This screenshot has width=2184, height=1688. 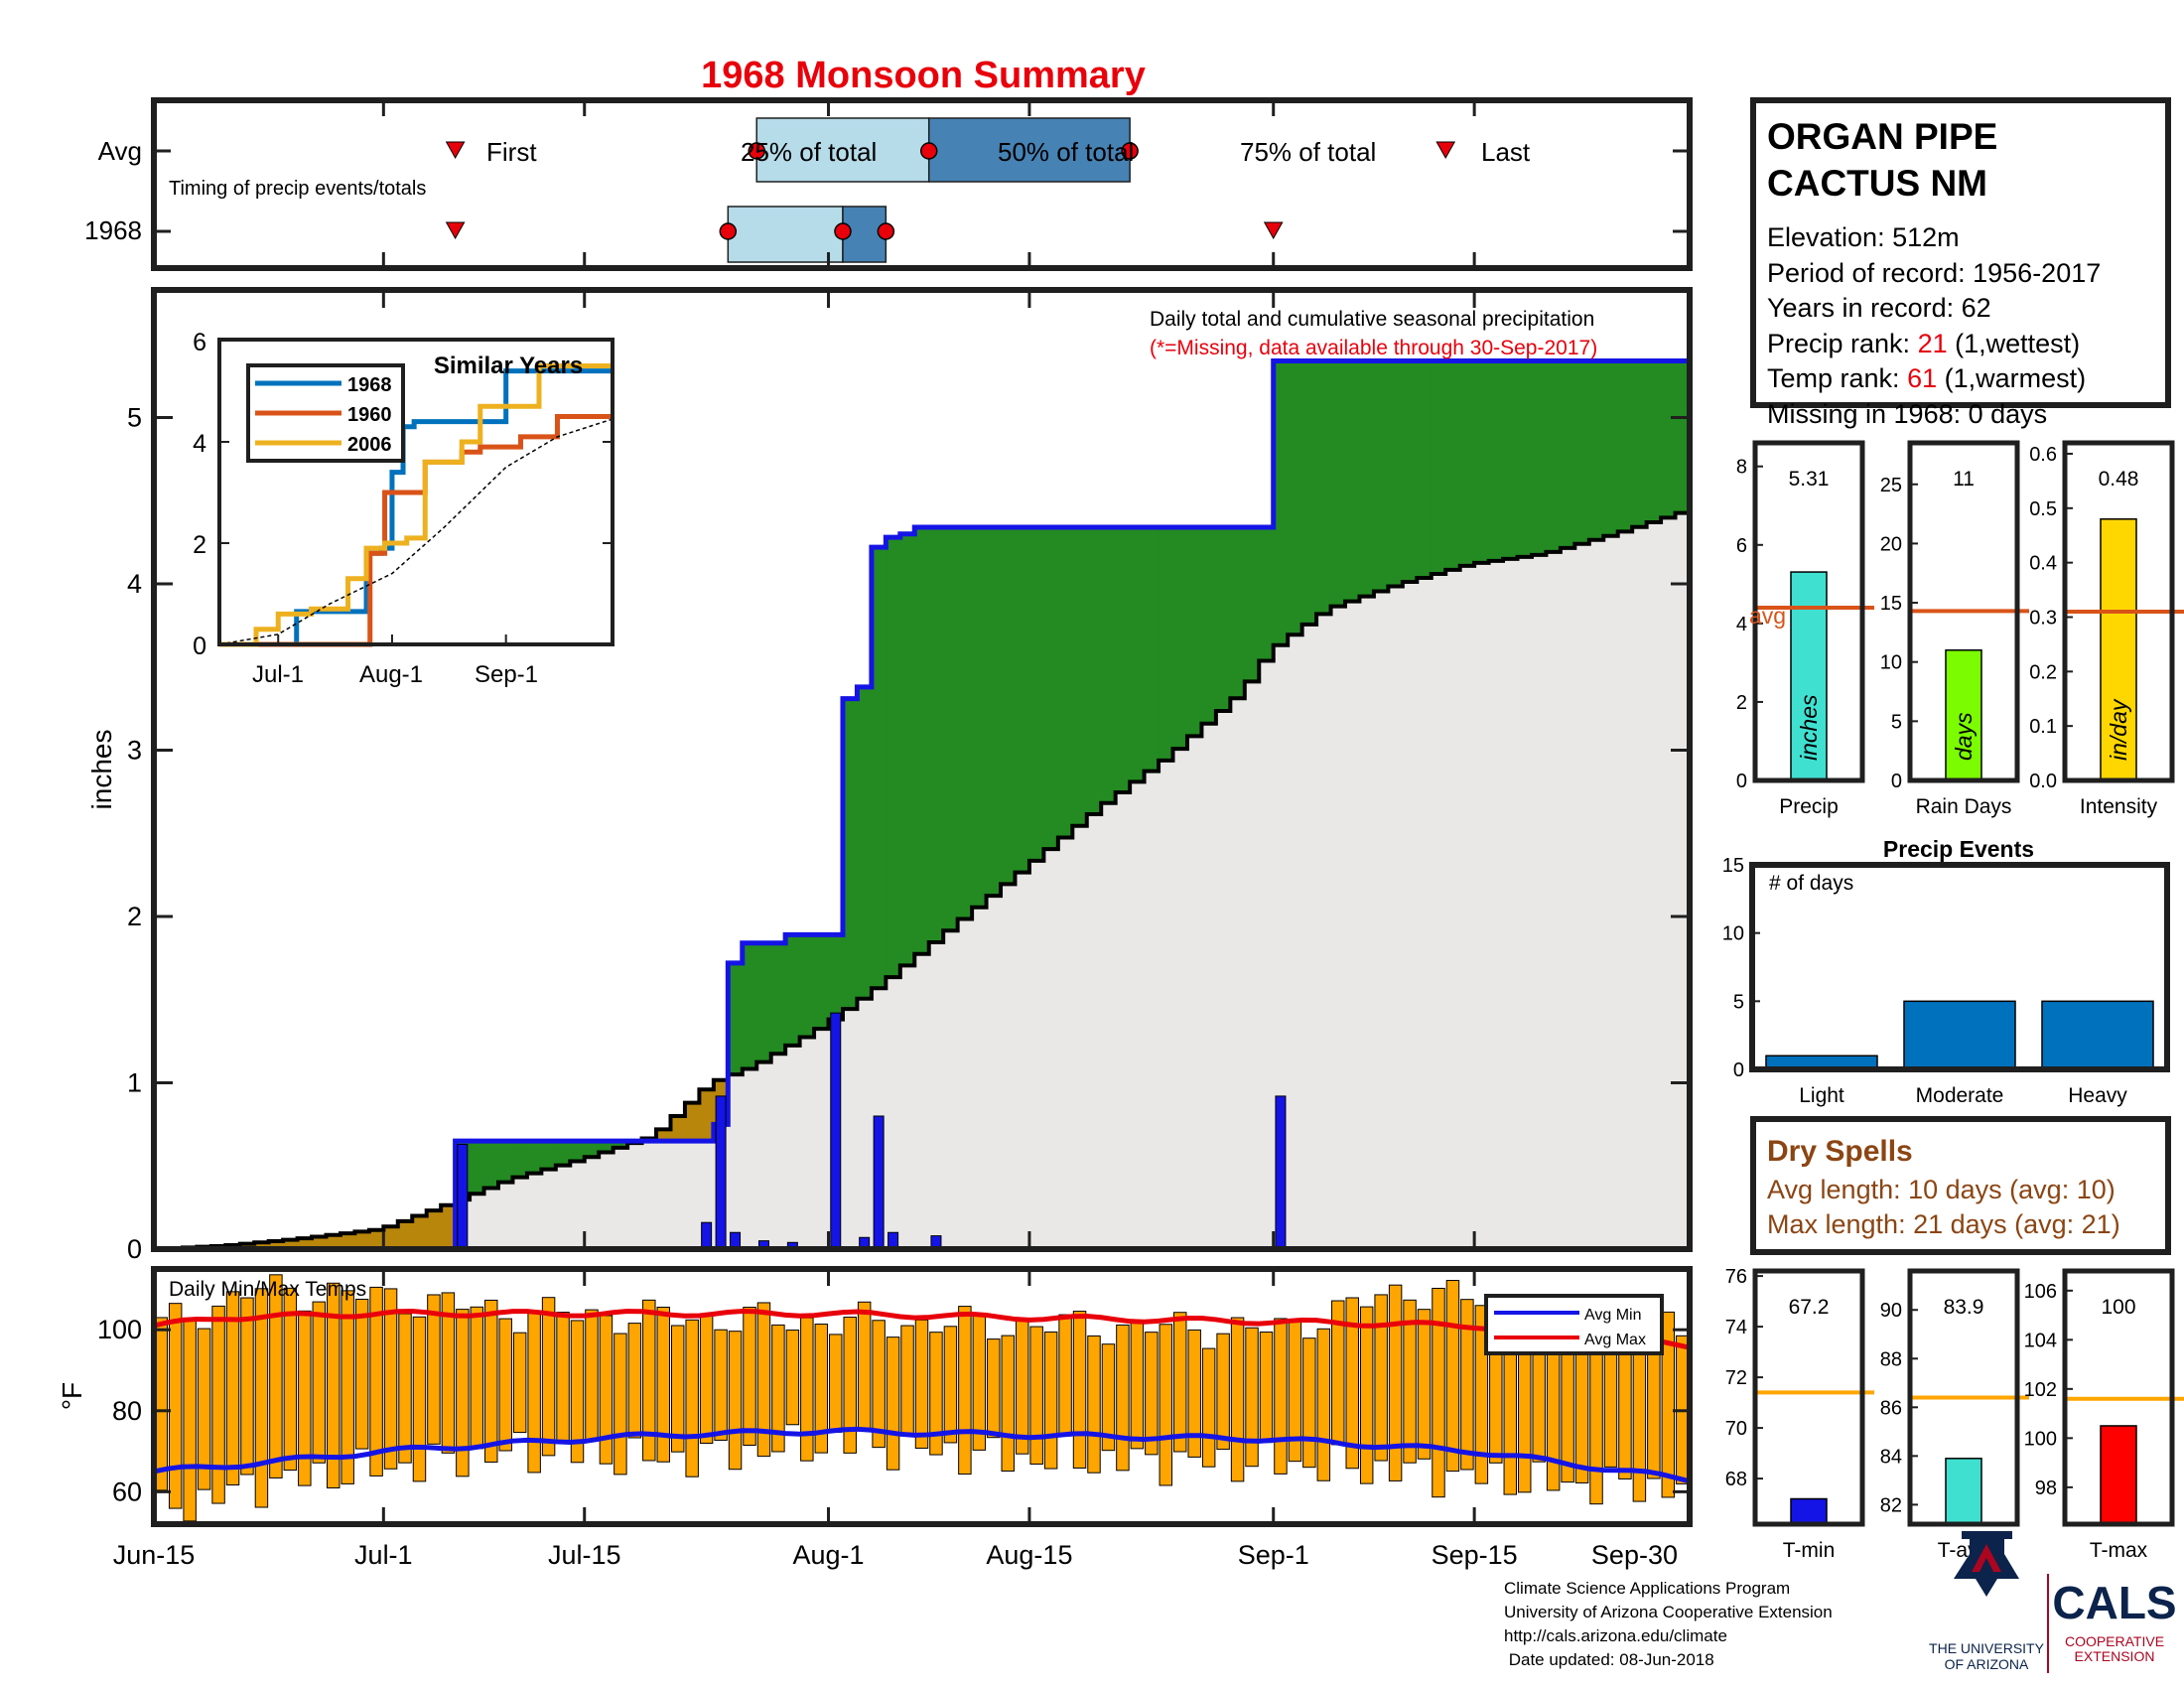 I want to click on avg-max-line, so click(x=922, y=1329).